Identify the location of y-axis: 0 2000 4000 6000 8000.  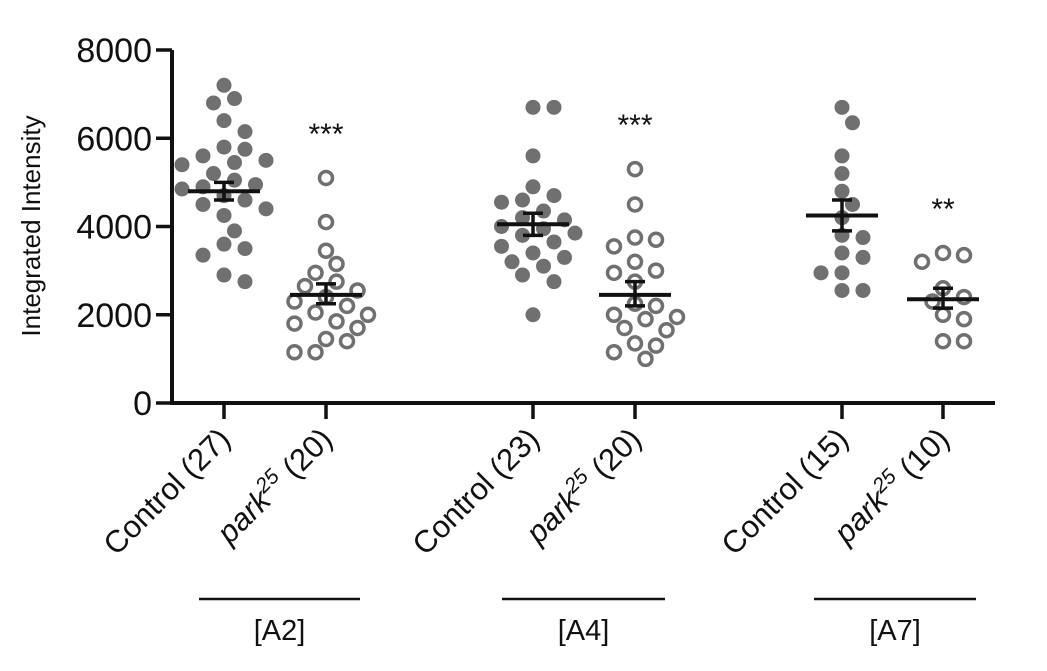
(125, 227).